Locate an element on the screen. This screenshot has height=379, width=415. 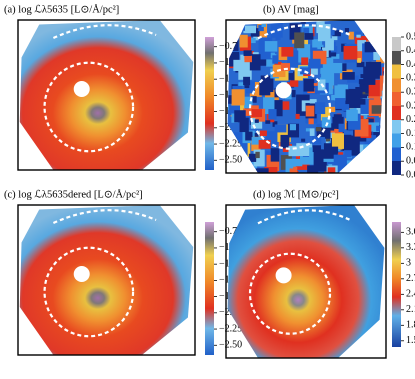
colorbar-tick-label: 0.00 is located at coordinates (410, 174).